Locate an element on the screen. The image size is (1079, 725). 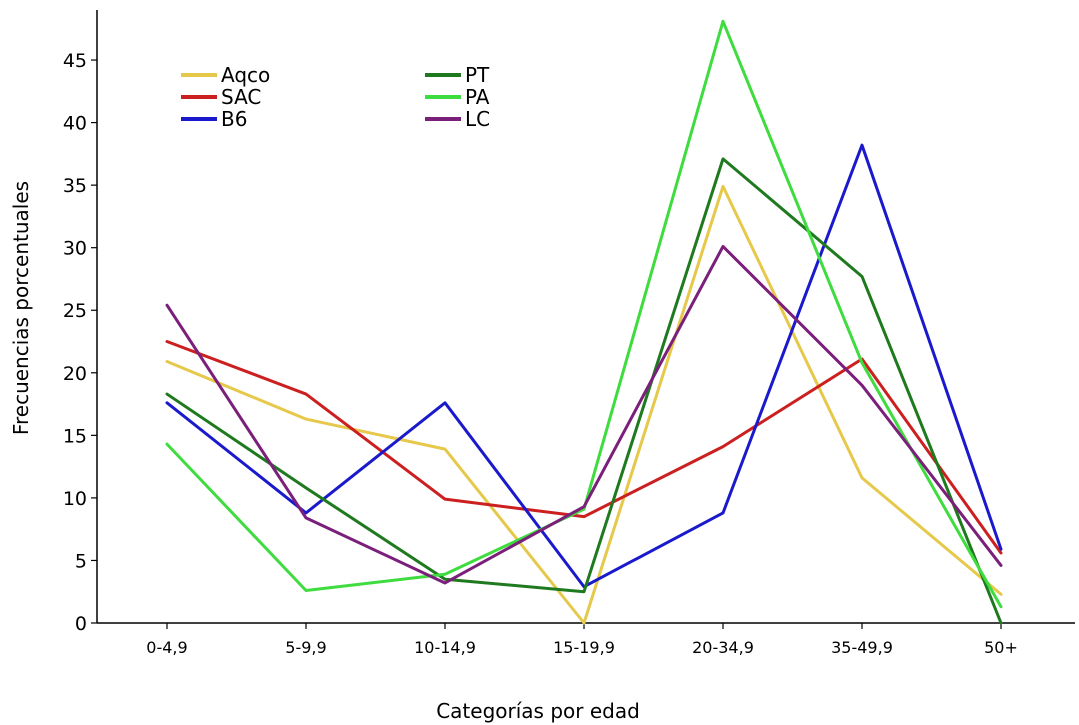
x-tick-label: 0-4,9 is located at coordinates (166, 647).